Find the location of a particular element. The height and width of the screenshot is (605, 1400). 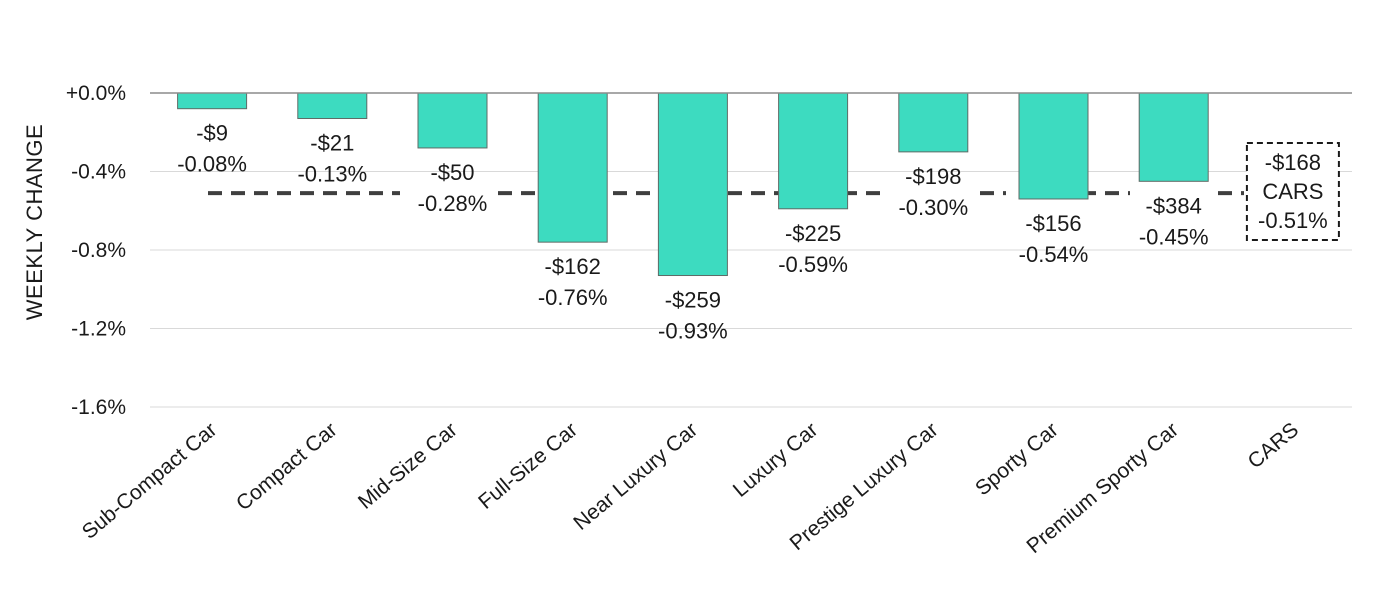

category-label: Mid-Size Car is located at coordinates (408, 466).